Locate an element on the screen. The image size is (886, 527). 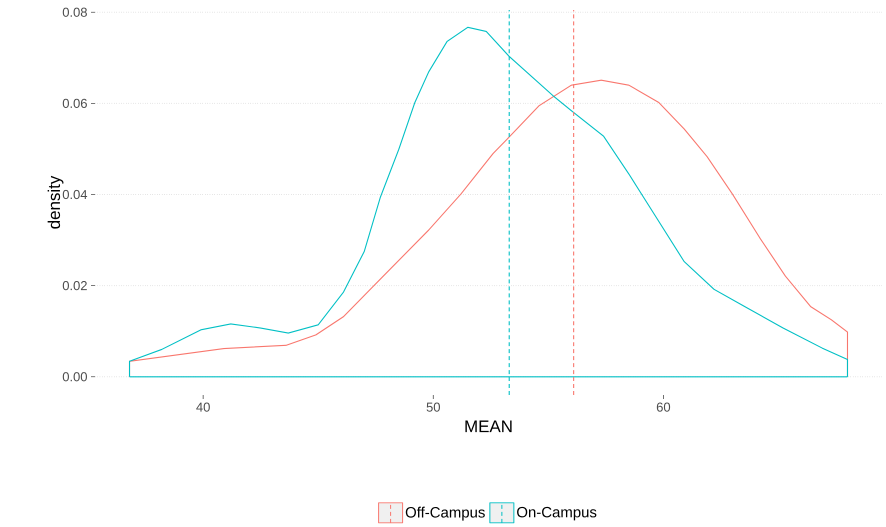
y-axis-title: density is located at coordinates (56, 202).